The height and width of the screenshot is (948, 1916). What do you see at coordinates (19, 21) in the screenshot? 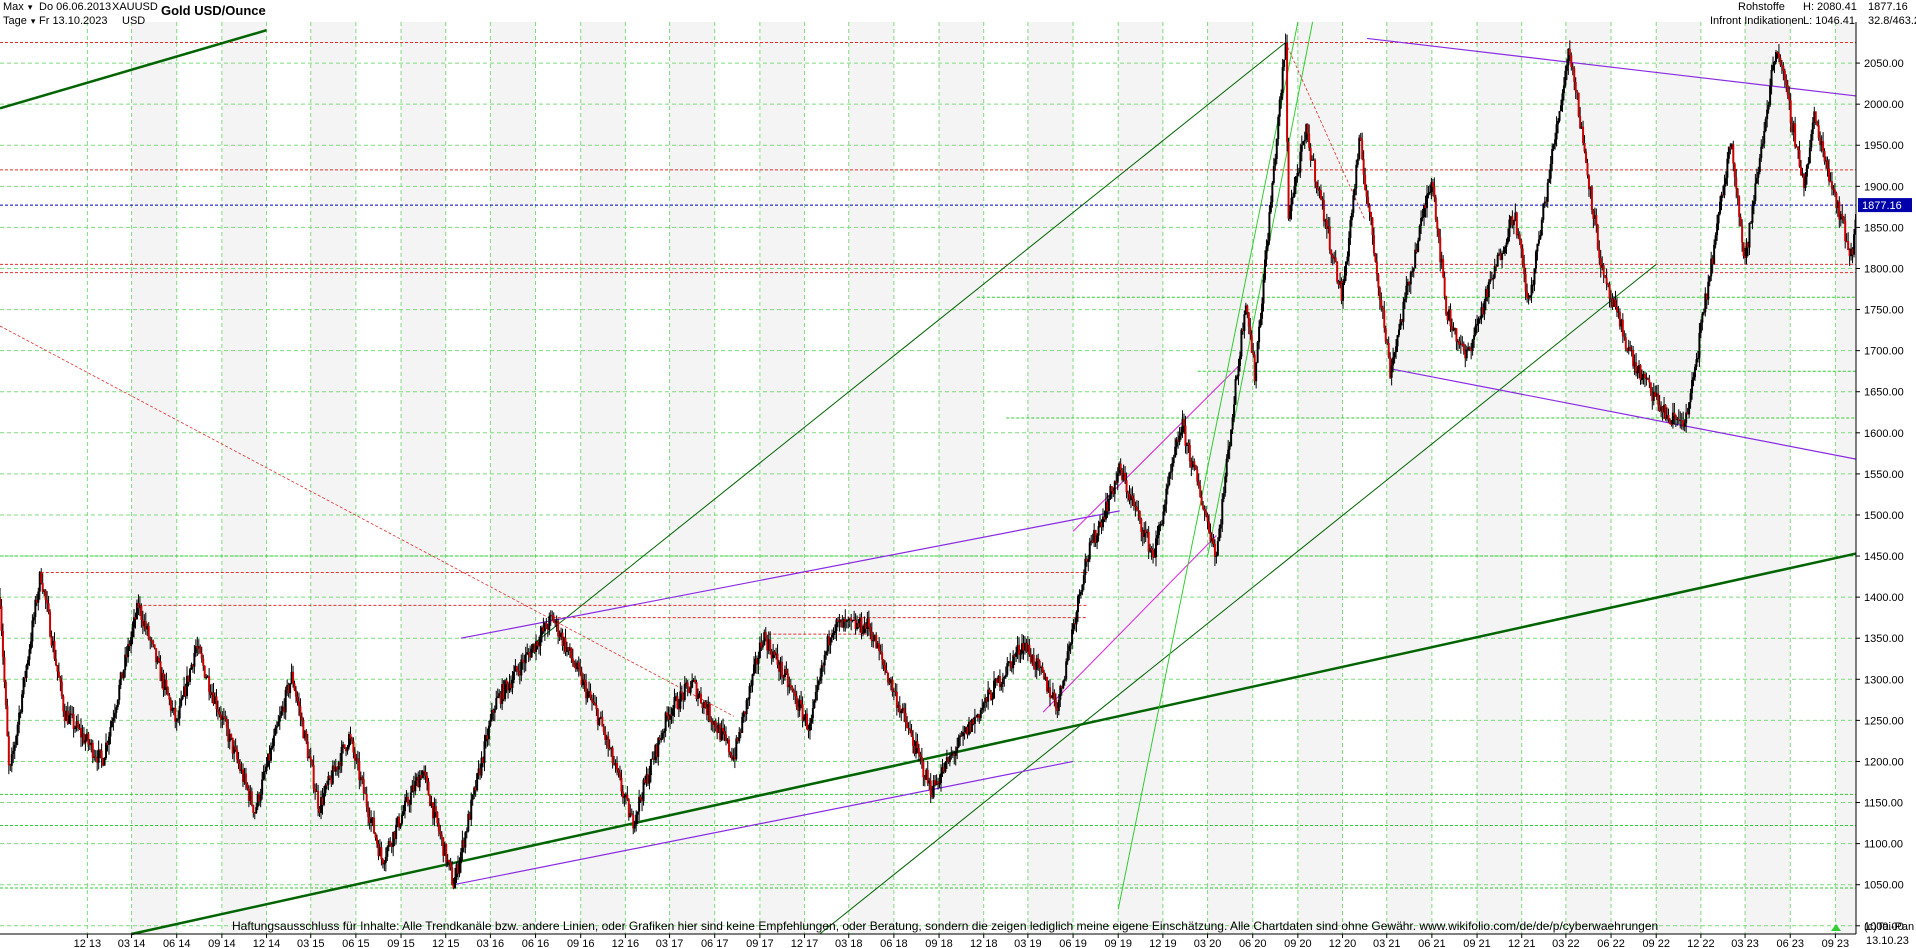
I see `interval-dropdown: Tage` at bounding box center [19, 21].